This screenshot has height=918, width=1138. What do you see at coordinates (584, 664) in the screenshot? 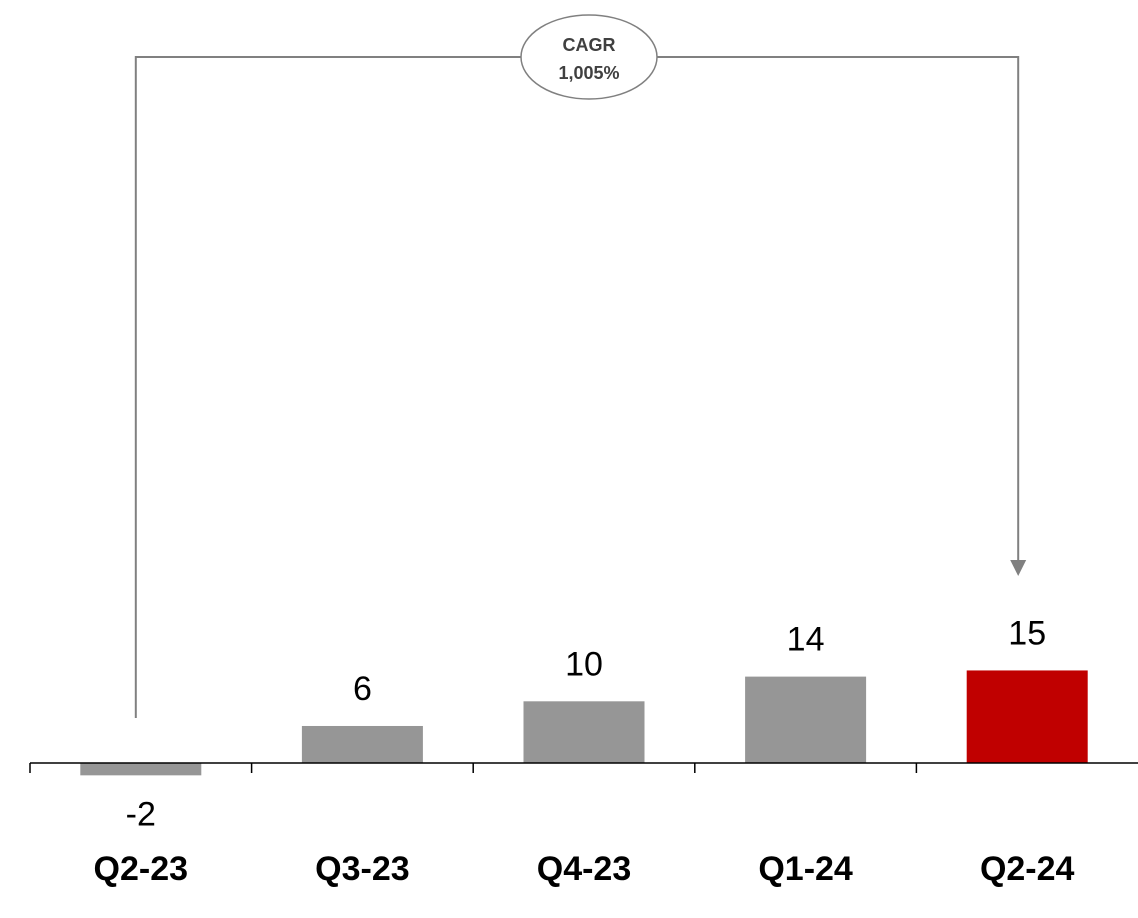
I see `value-label-q4-23: 10` at bounding box center [584, 664].